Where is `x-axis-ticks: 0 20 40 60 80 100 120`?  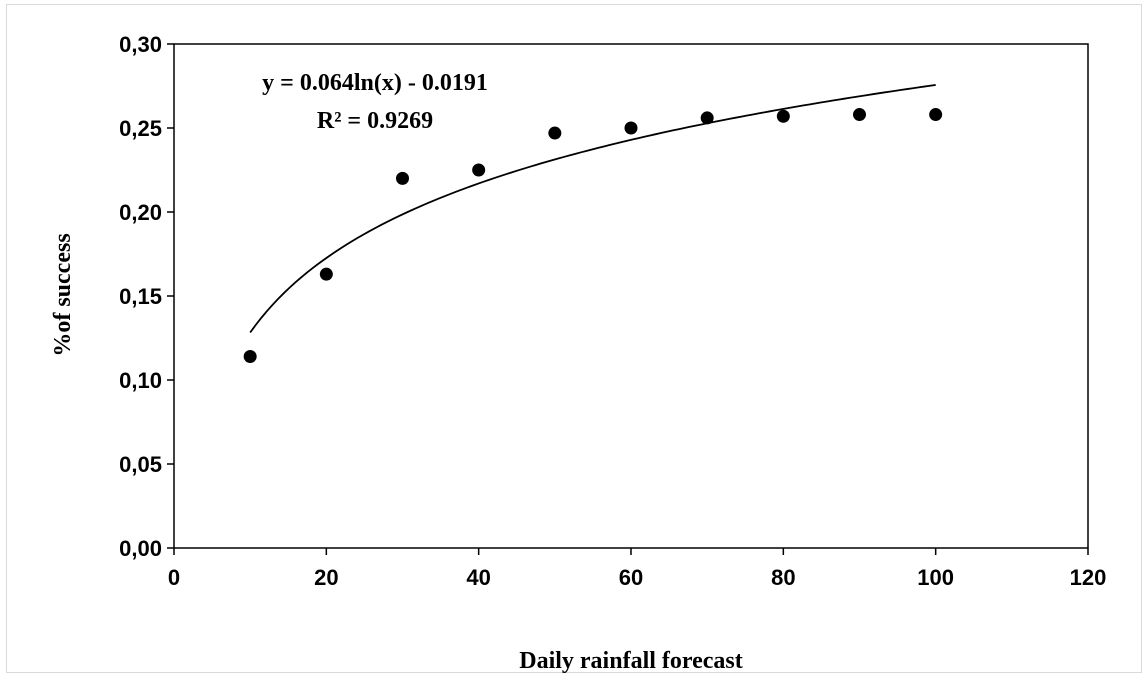
x-axis-ticks: 0 20 40 60 80 100 120 is located at coordinates (637, 569).